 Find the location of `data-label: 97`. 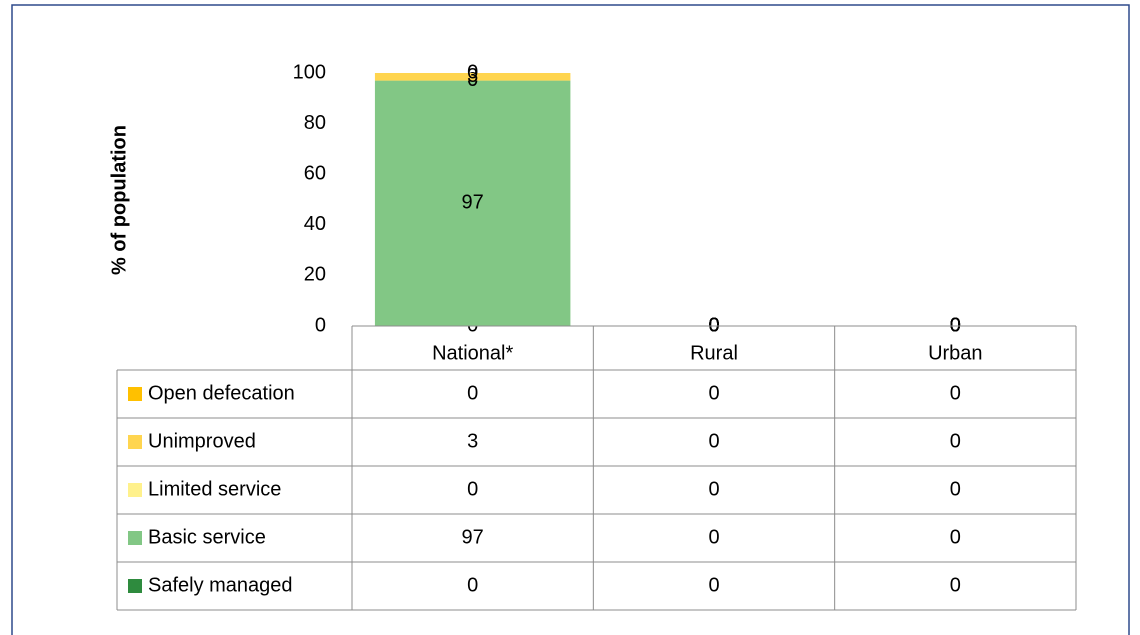

data-label: 97 is located at coordinates (473, 203).